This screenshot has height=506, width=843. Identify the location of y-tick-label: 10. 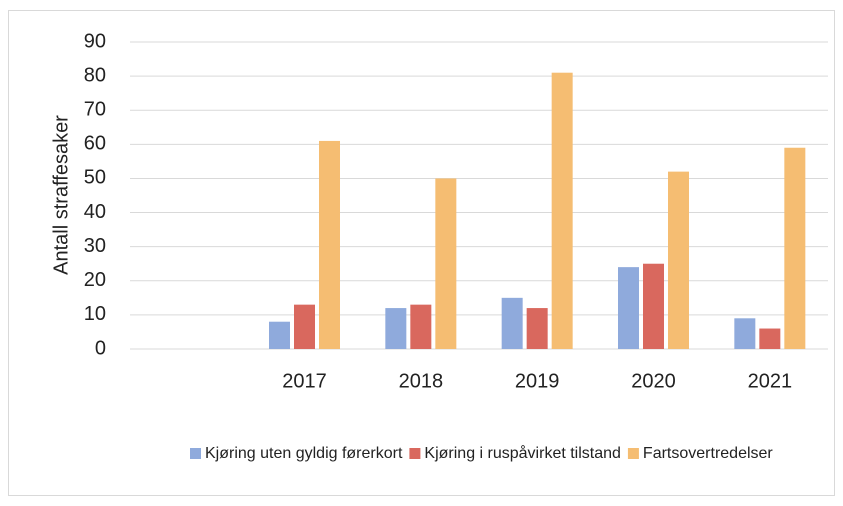
(95, 314).